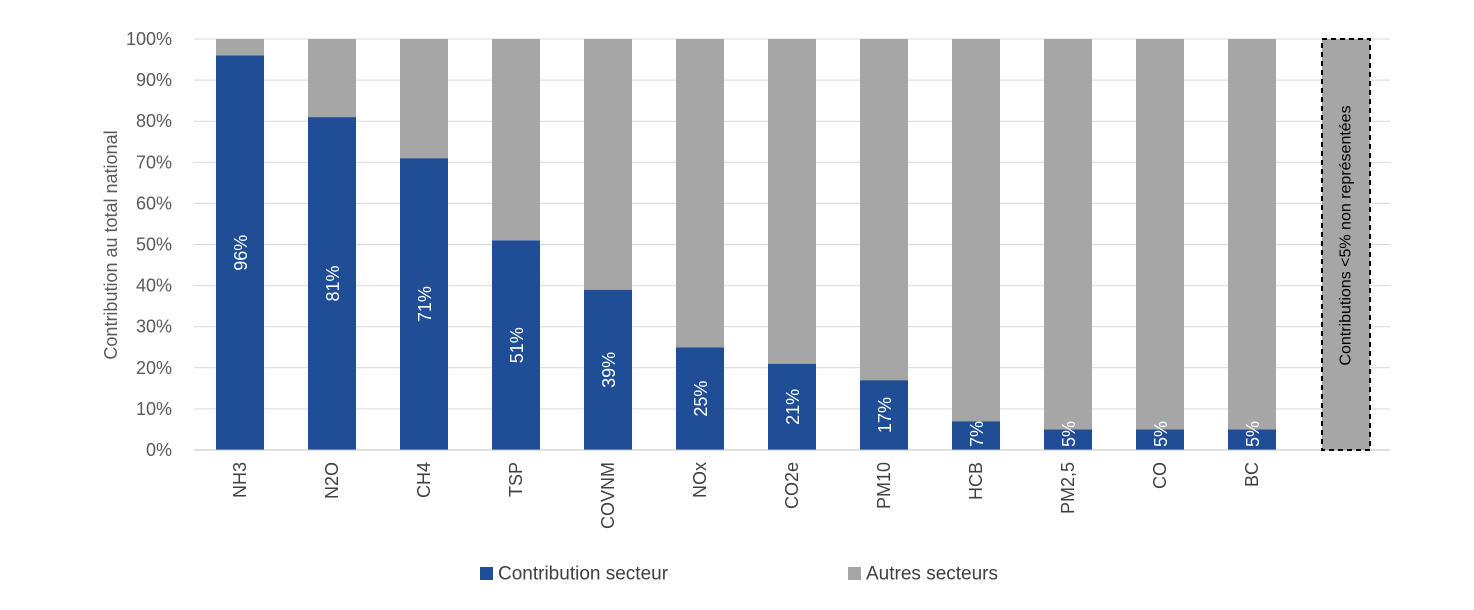 The width and height of the screenshot is (1474, 610). What do you see at coordinates (154, 203) in the screenshot?
I see `y-tick-label: 60%` at bounding box center [154, 203].